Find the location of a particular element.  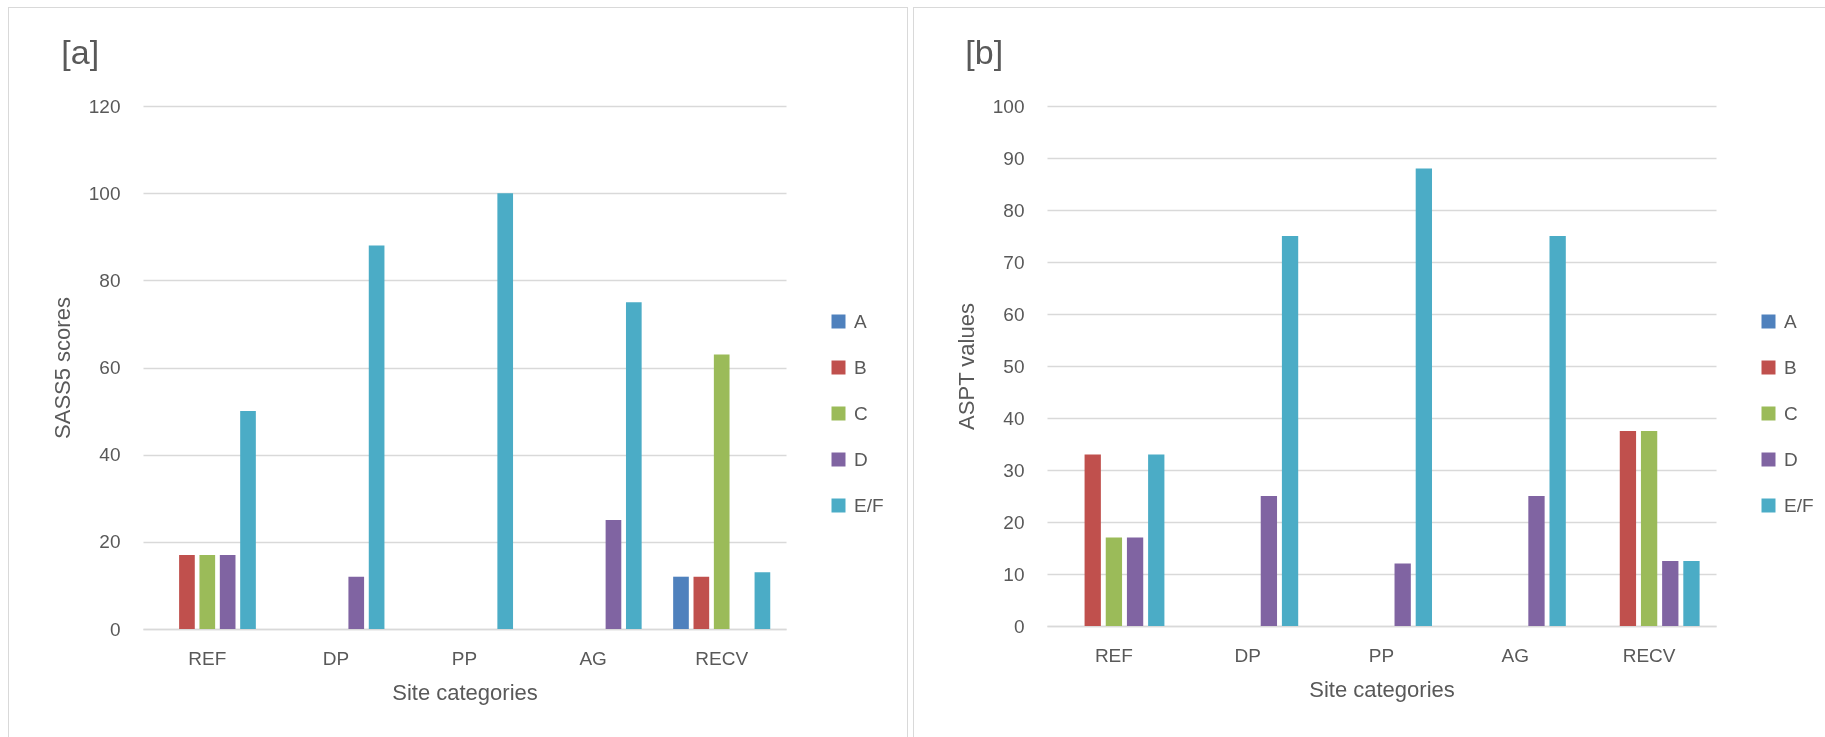

y-axis-title: ASPT values is located at coordinates (966, 366).